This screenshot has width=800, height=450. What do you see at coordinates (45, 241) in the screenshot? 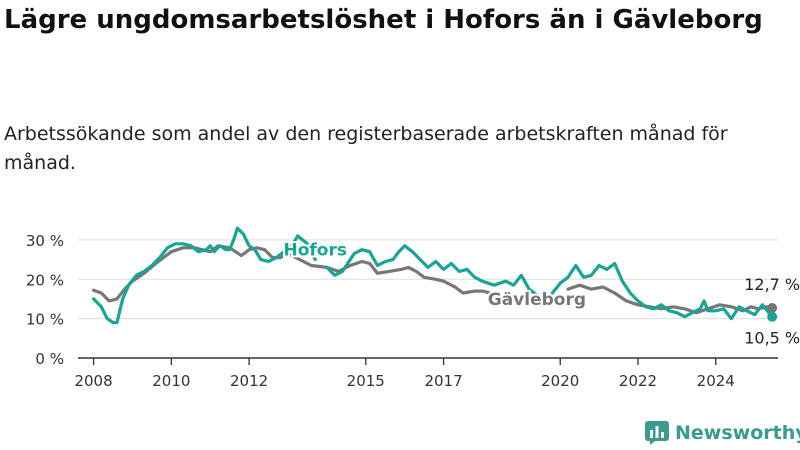
I see `y-tick-label: 30 %` at bounding box center [45, 241].